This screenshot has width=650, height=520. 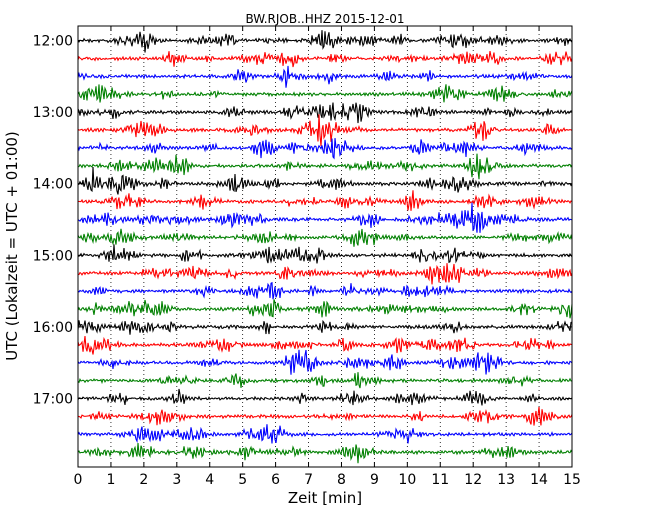 I want to click on x-tick-label: 9, so click(x=374, y=480).